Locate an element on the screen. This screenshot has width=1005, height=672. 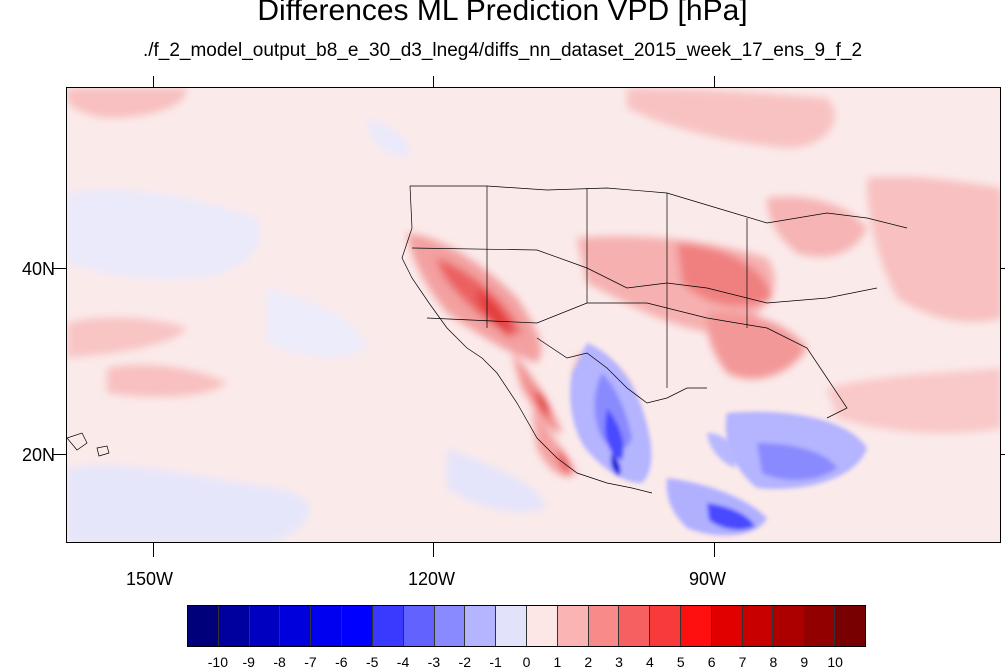
color-scale-label: 10 is located at coordinates (835, 662).